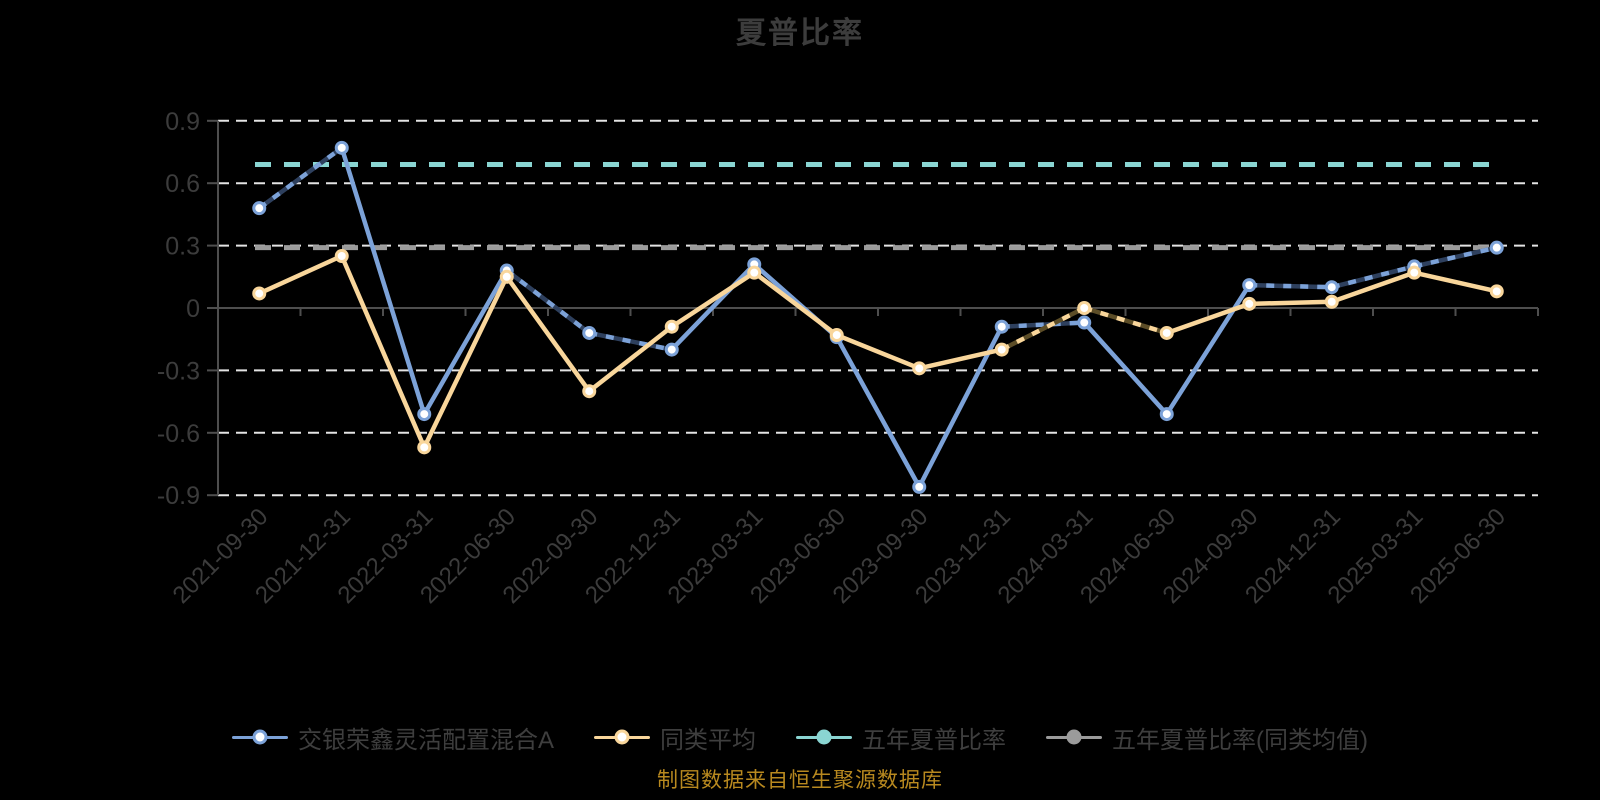 The width and height of the screenshot is (1600, 800). I want to click on five-year-sharpe-legend-marker-icon, so click(824, 737).